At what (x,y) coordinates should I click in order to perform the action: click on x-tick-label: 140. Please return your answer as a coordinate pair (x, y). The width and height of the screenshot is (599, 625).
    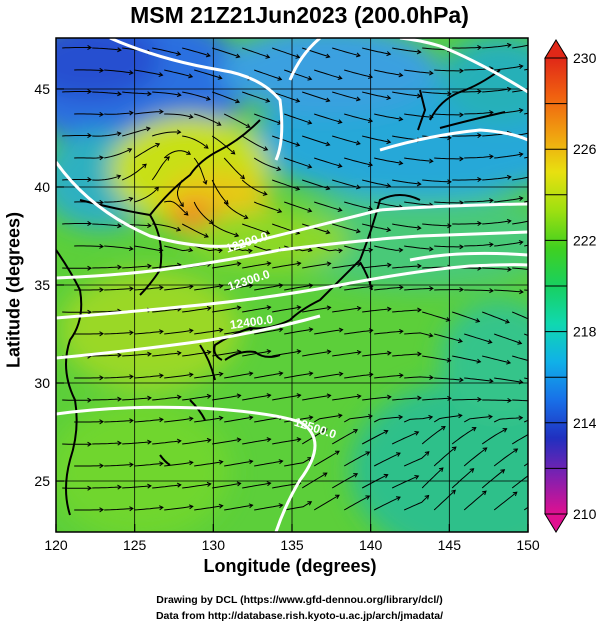
    Looking at the image, I should click on (371, 545).